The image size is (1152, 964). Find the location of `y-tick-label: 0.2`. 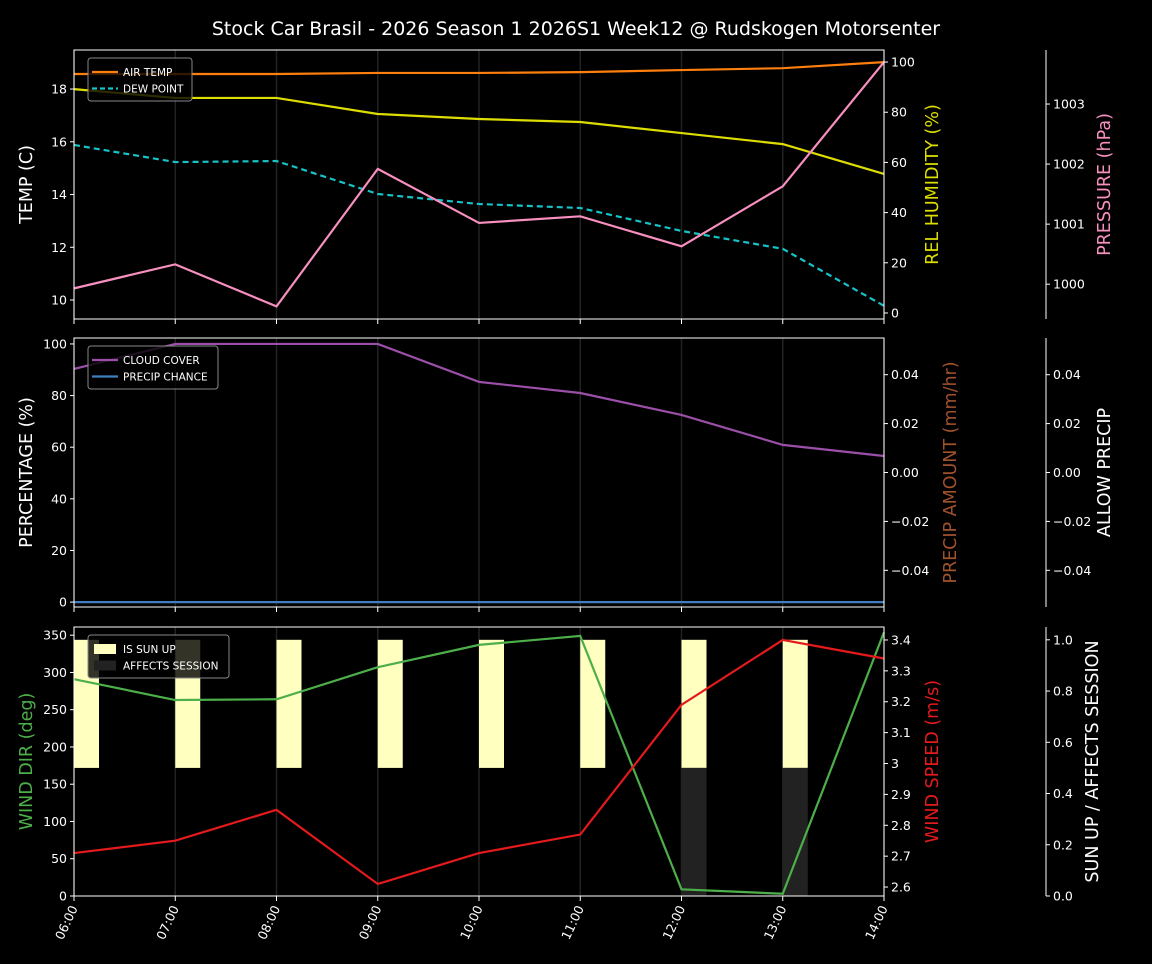

y-tick-label: 0.2 is located at coordinates (1063, 844).